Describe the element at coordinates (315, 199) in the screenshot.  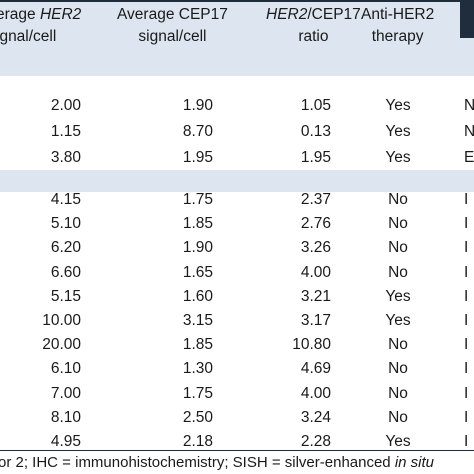
I see `ratio-cell: 2.37` at that location.